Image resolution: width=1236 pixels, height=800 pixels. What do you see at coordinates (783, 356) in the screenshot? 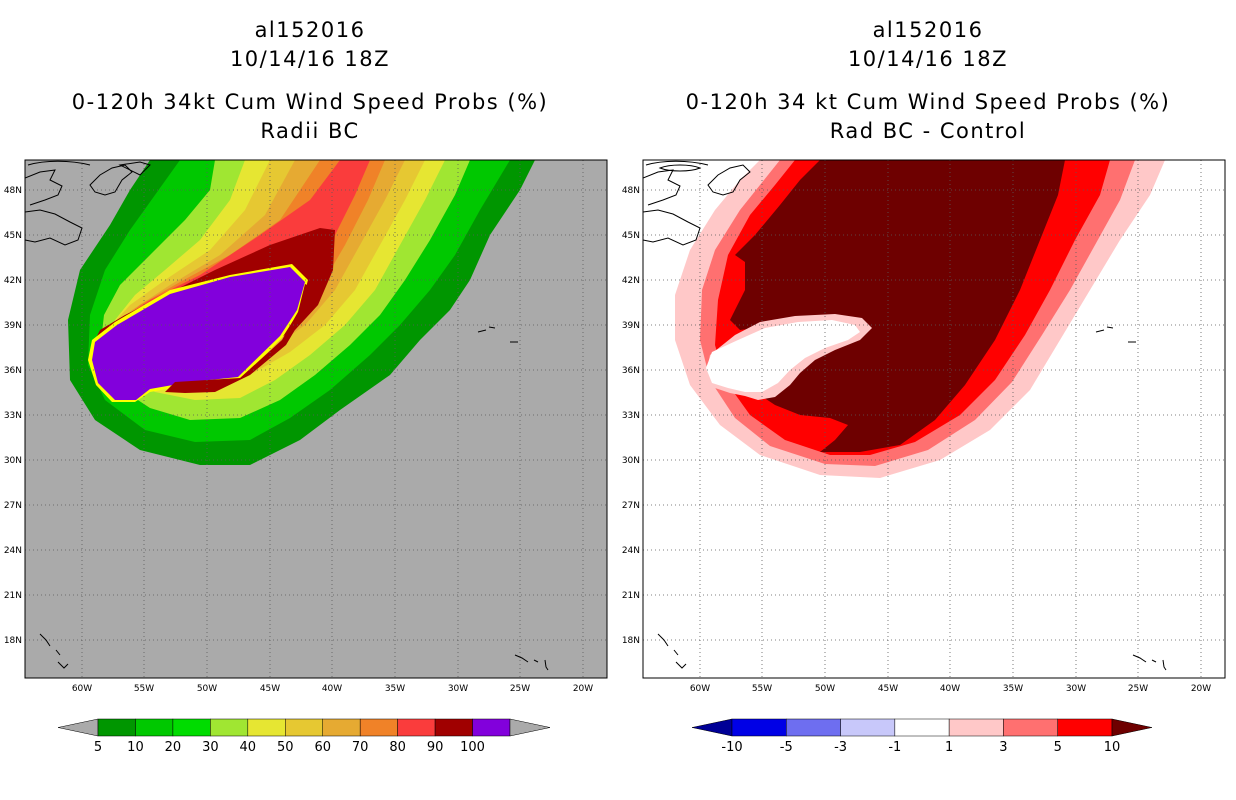
I see `diff-contour-white` at bounding box center [783, 356].